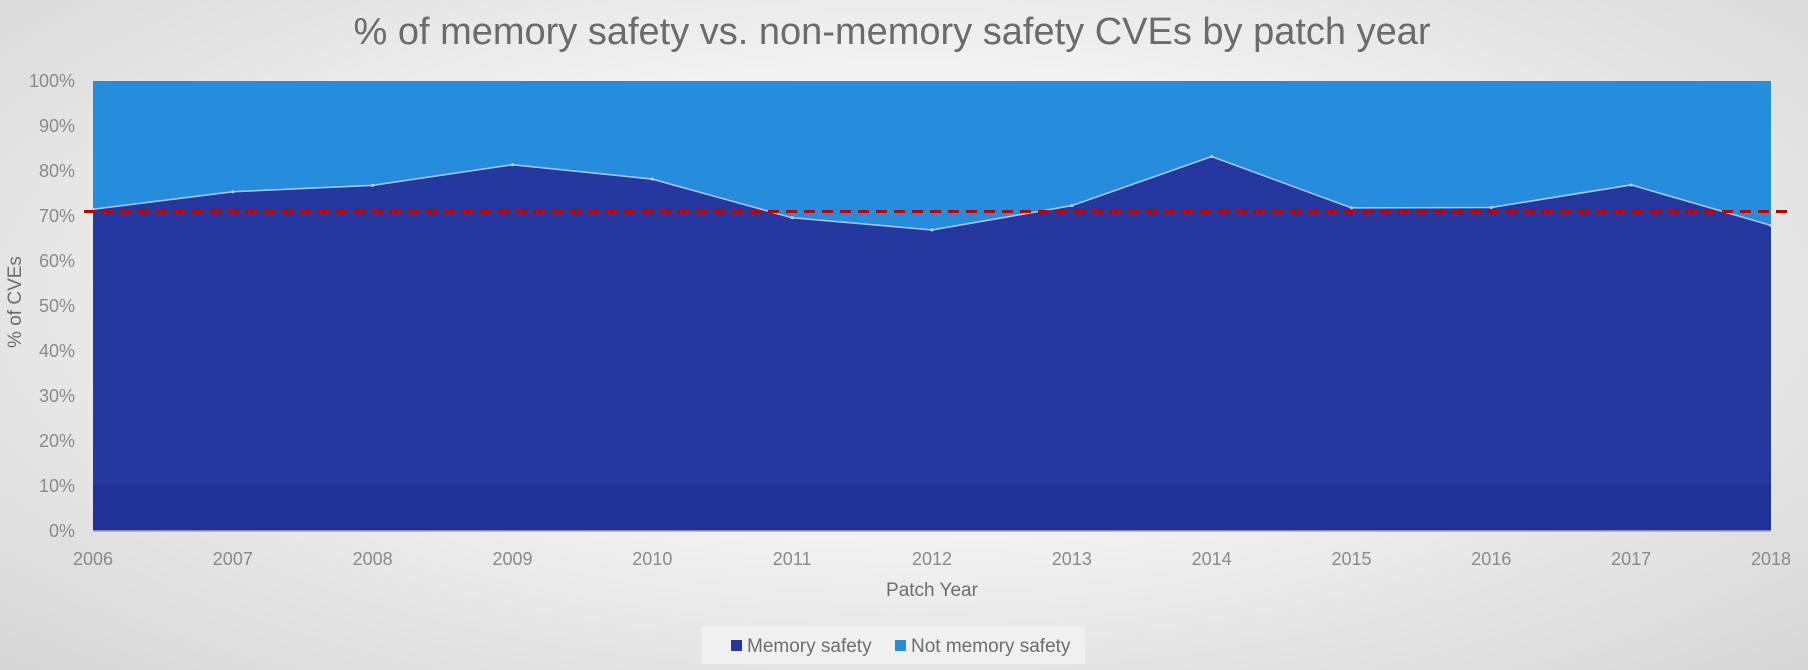 Image resolution: width=1808 pixels, height=670 pixels. What do you see at coordinates (57, 261) in the screenshot?
I see `y-tick-label: 60%` at bounding box center [57, 261].